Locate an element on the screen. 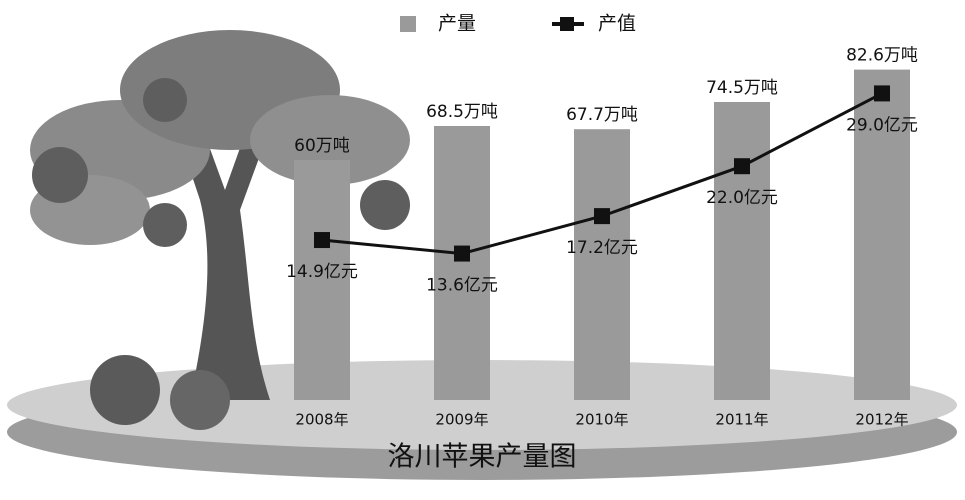  legend-swatch is located at coordinates (408, 24).